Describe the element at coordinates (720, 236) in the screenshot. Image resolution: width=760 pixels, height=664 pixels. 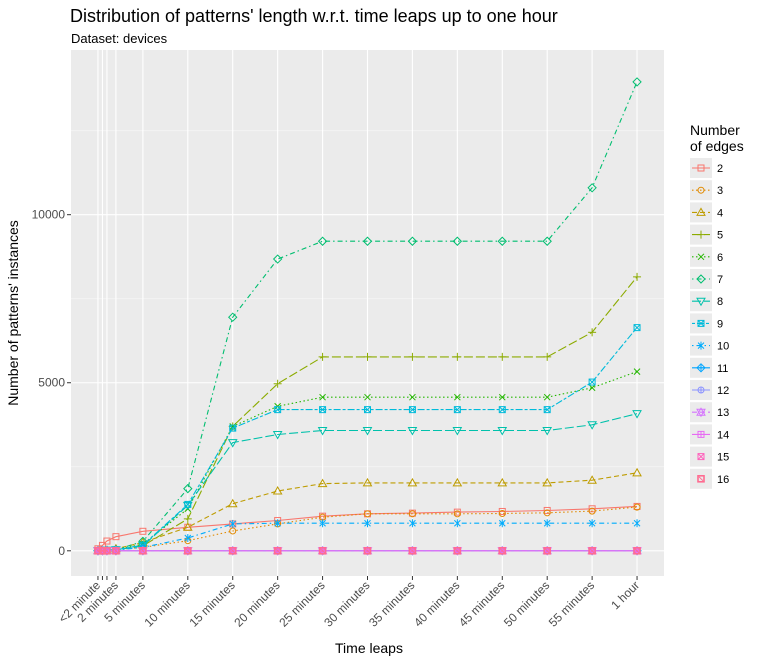
I see `legend-label: 5` at that location.